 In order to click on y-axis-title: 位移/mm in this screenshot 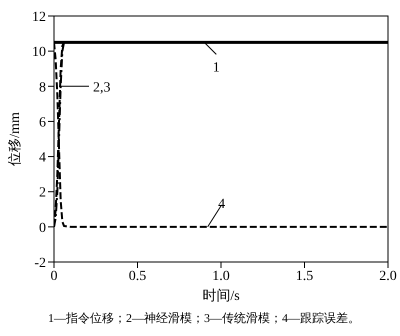, I will do `click(14, 139)`.